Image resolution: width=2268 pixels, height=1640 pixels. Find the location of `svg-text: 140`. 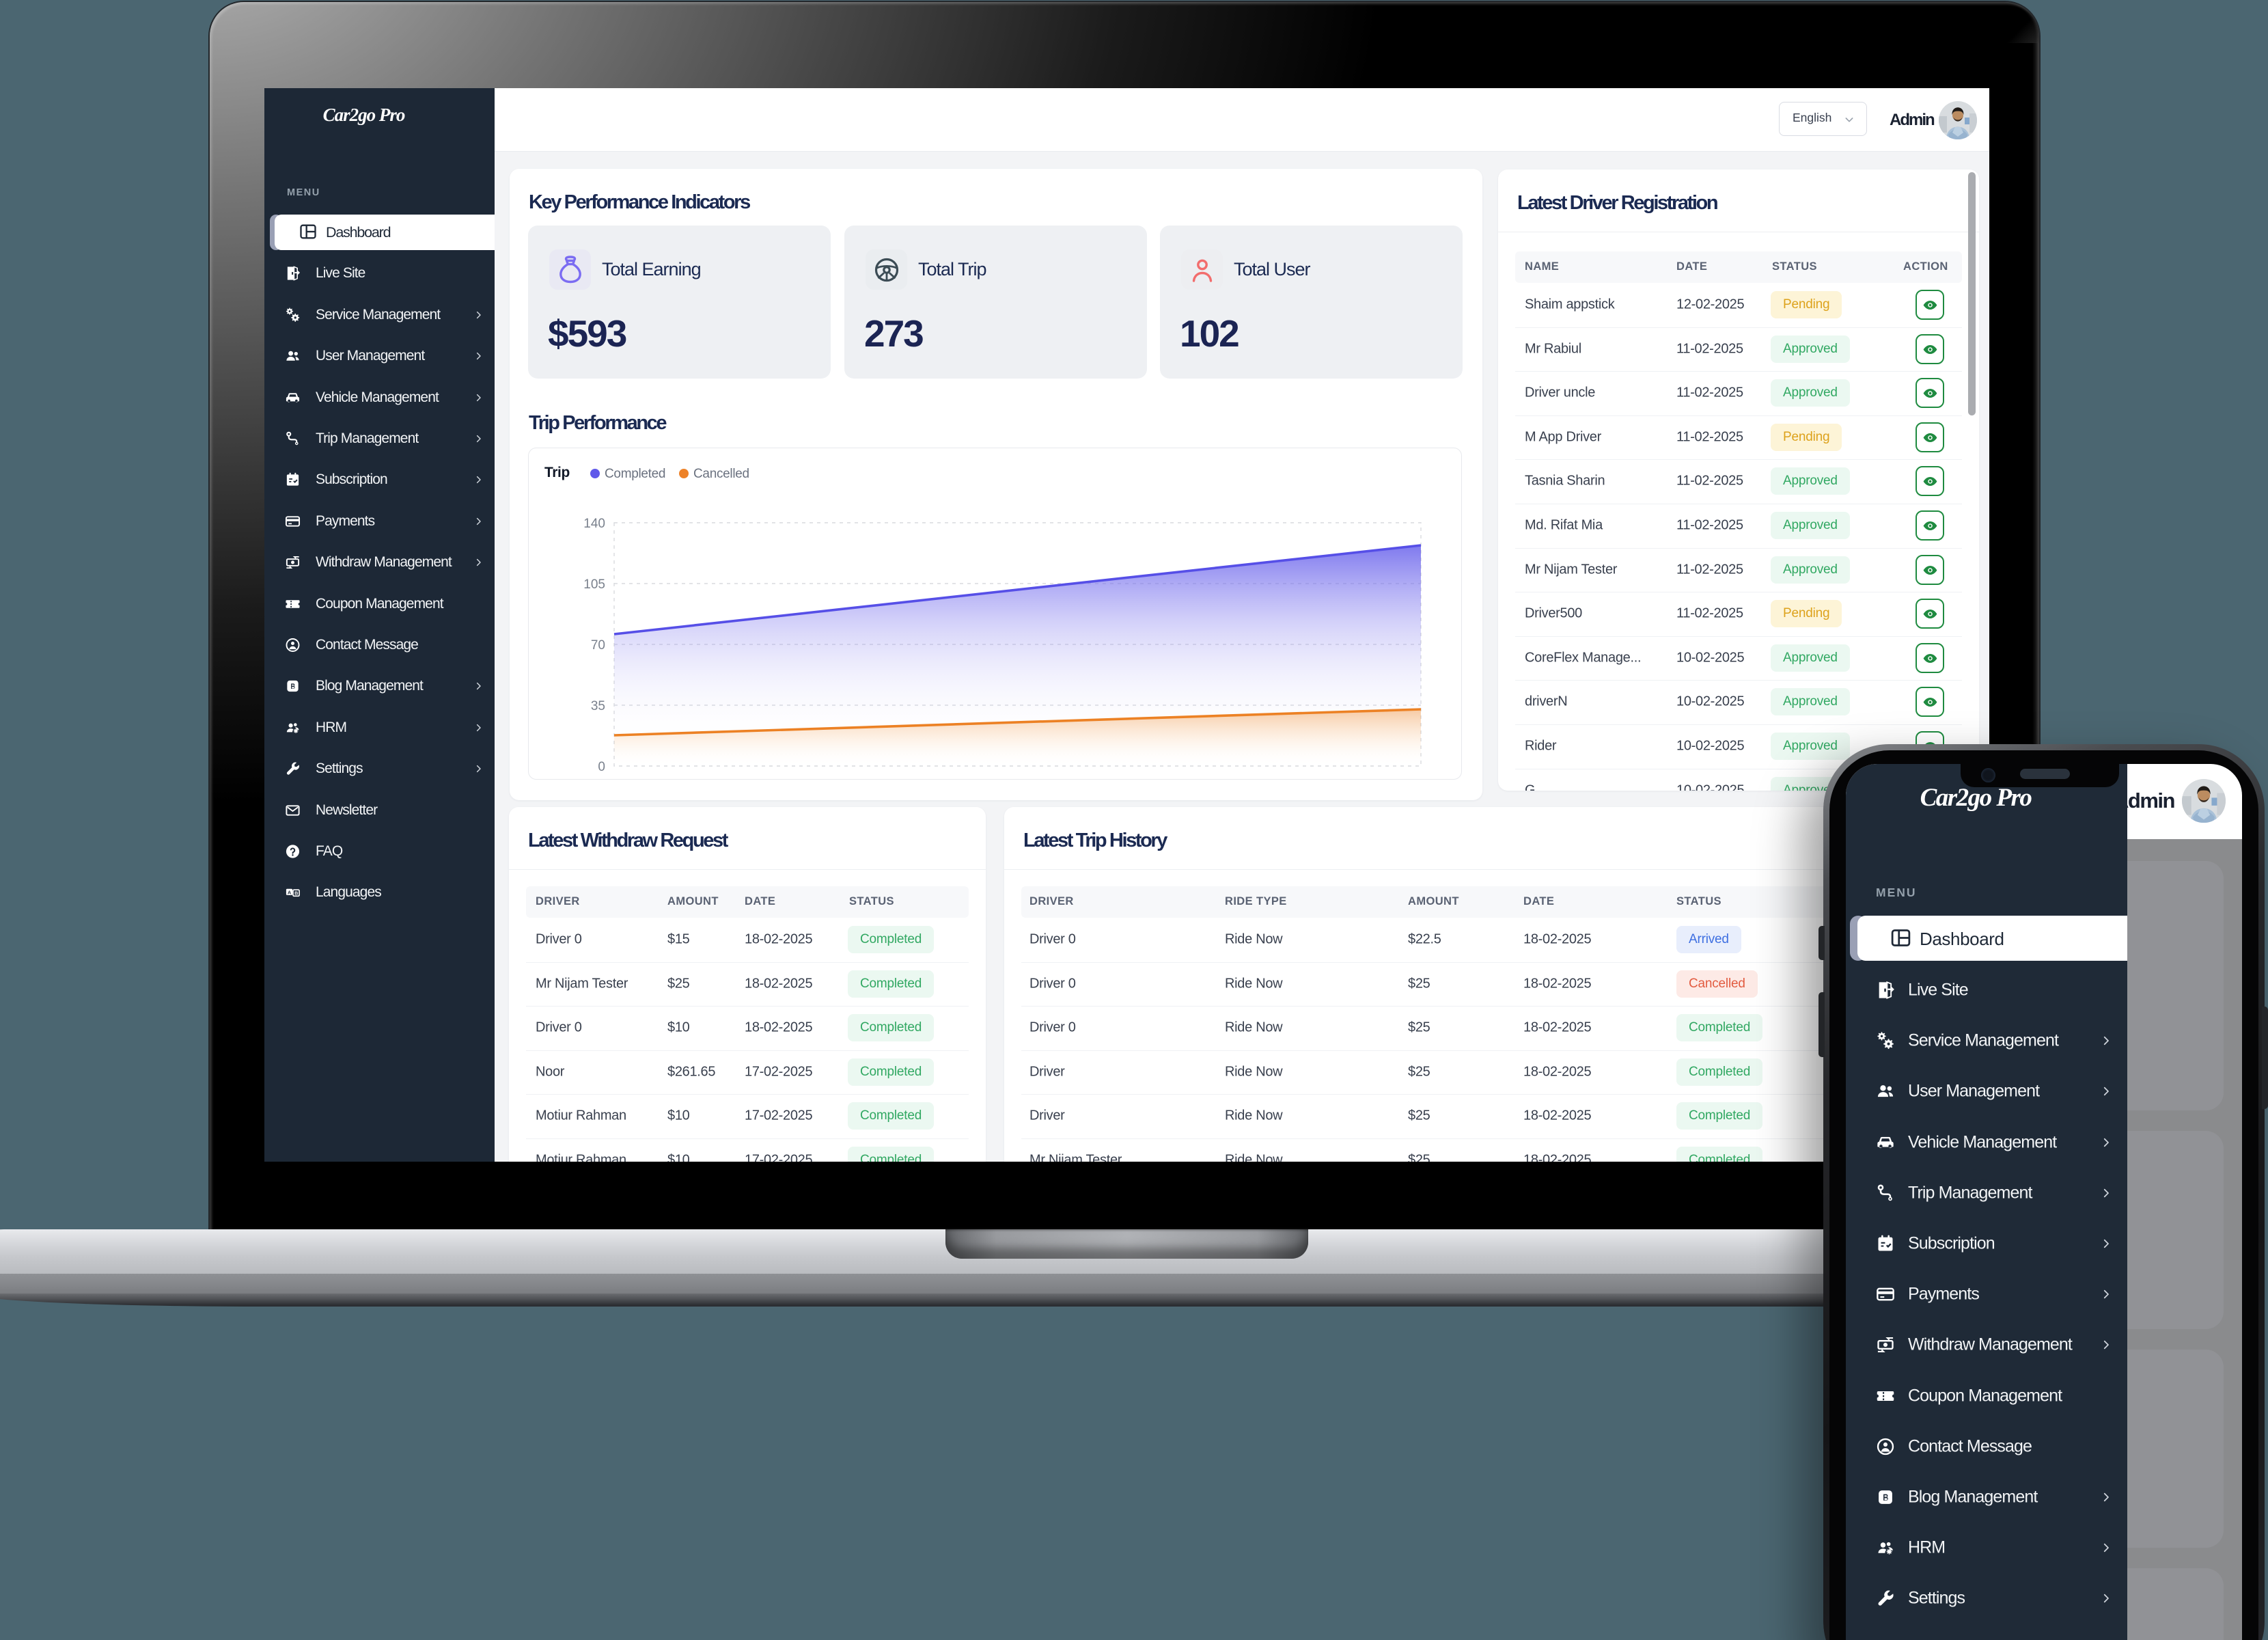

svg-text: 140 is located at coordinates (594, 524).